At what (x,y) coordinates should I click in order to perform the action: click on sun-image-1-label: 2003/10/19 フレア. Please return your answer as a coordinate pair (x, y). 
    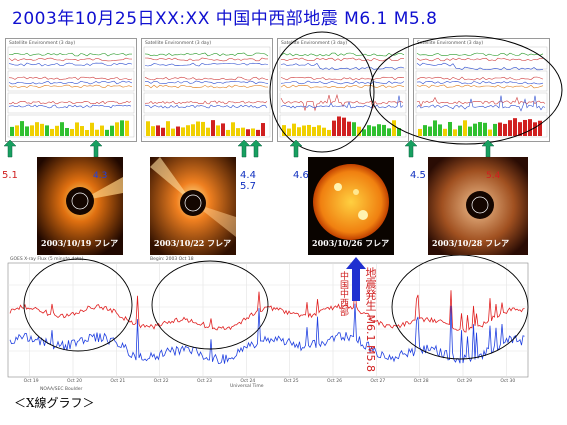
    Looking at the image, I should click on (80, 243).